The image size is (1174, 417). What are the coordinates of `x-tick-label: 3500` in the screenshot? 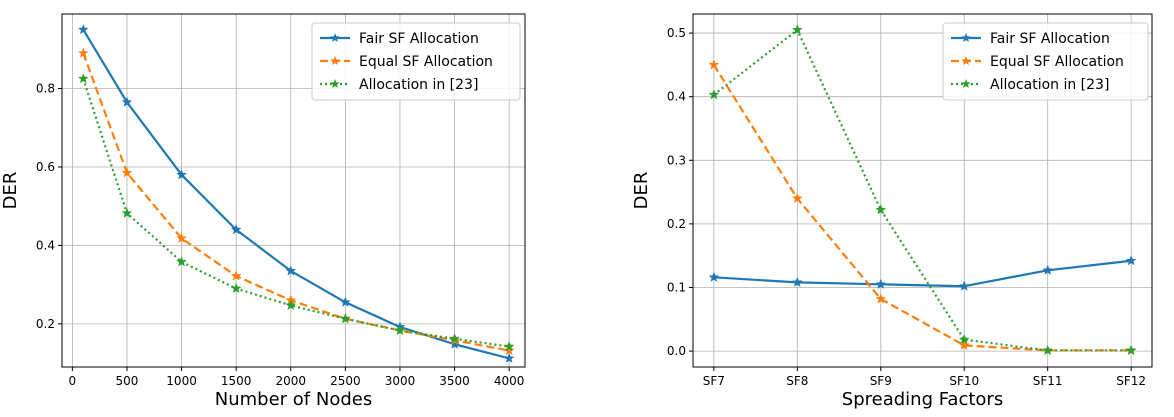 It's located at (454, 381).